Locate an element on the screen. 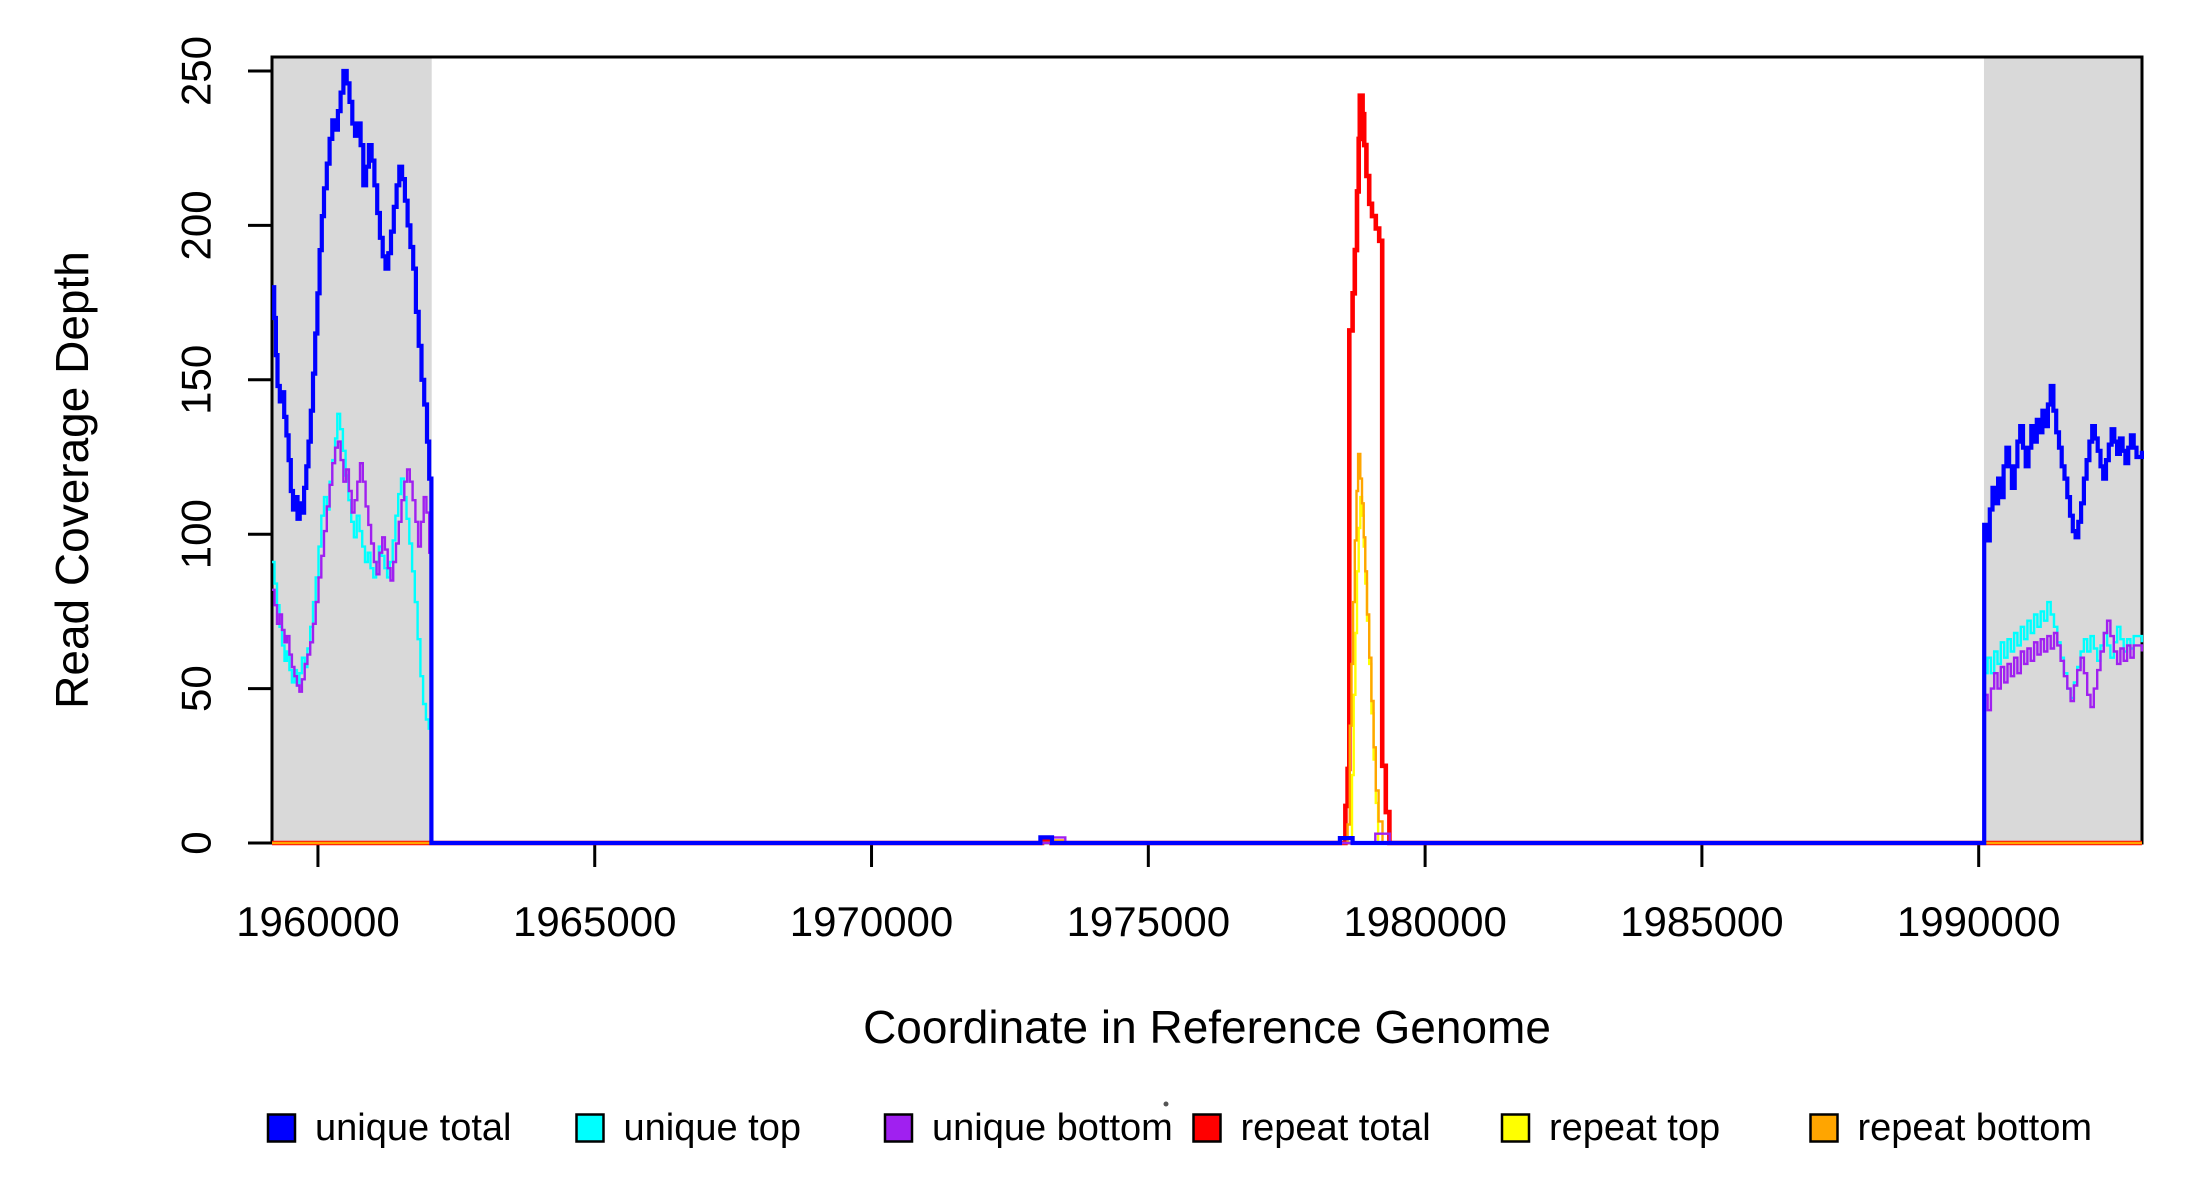 The height and width of the screenshot is (1200, 2200). x-tick-label: 1985000 is located at coordinates (1702, 921).